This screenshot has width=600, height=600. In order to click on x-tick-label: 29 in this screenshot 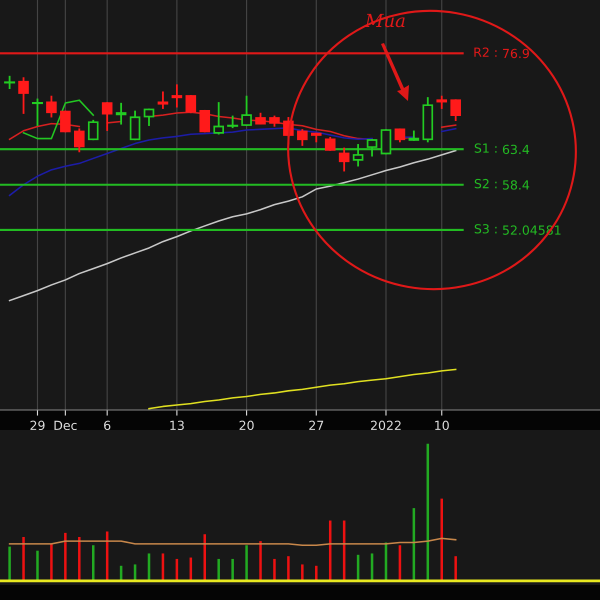, I will do `click(37, 425)`.